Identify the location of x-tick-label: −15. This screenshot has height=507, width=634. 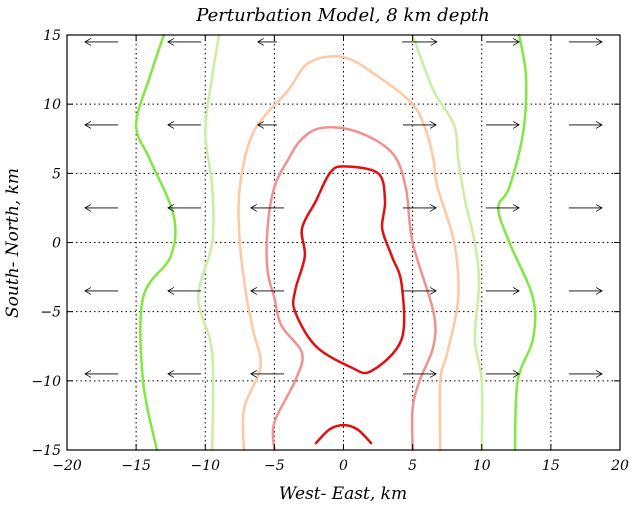
(136, 466).